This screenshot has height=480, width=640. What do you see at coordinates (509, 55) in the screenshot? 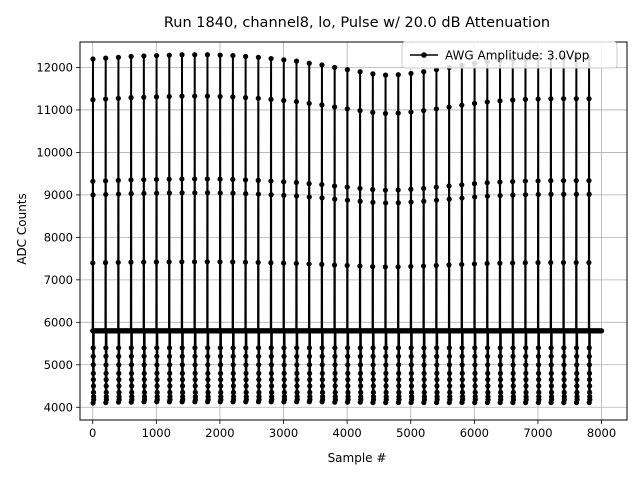
I see `legend-box` at bounding box center [509, 55].